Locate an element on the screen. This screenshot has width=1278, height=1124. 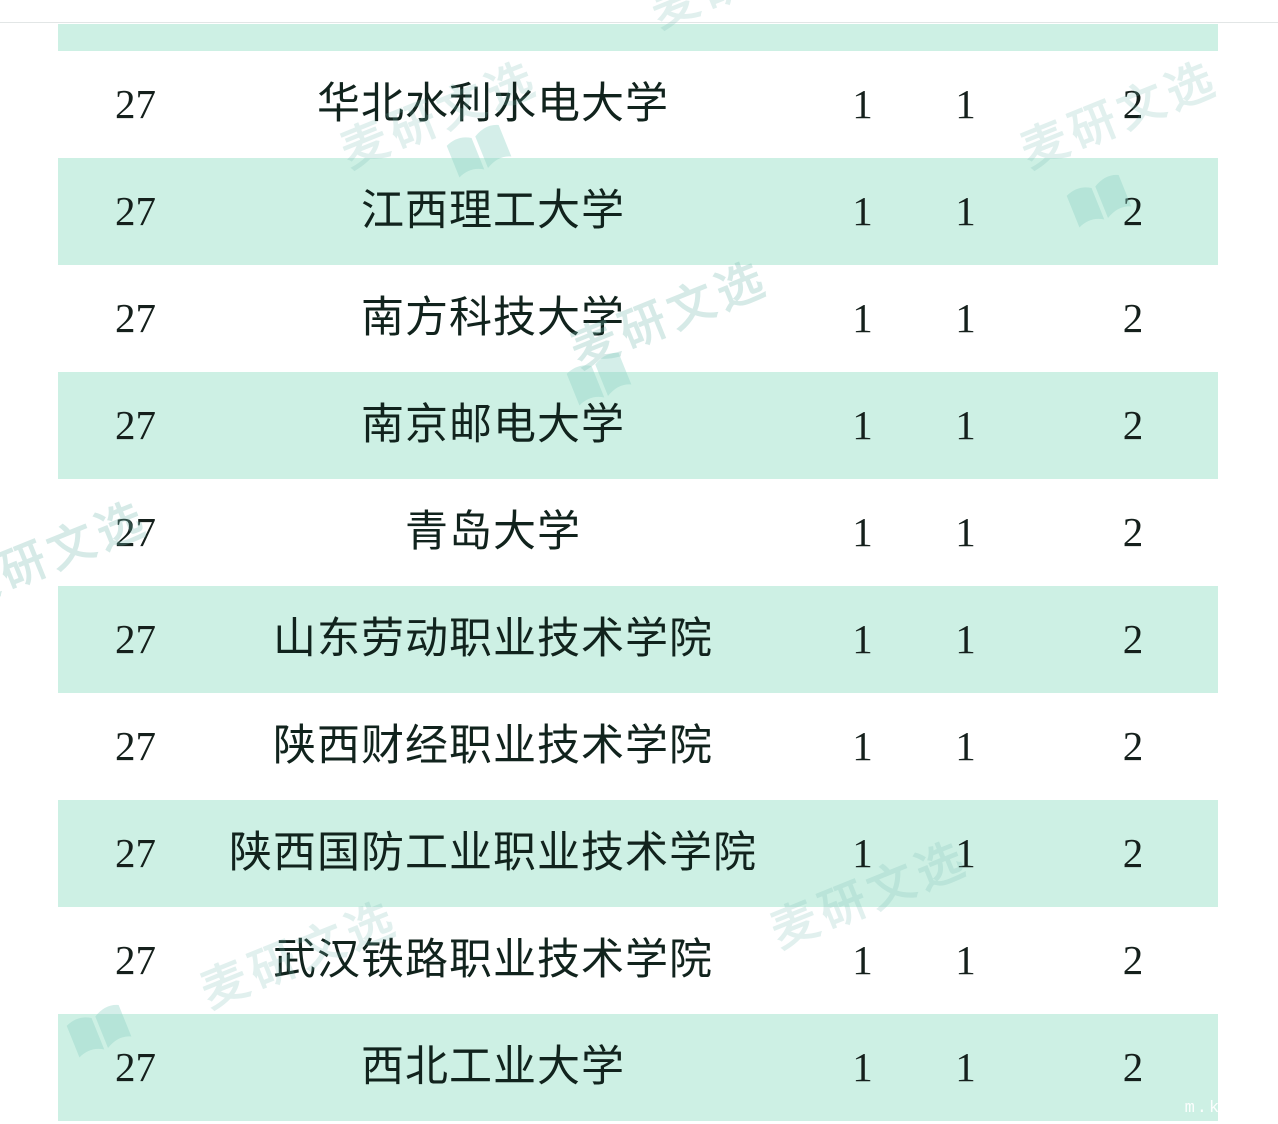
table-row: 27 陕西国防工业职业技术学院 1 1 2 is located at coordinates (638, 853).